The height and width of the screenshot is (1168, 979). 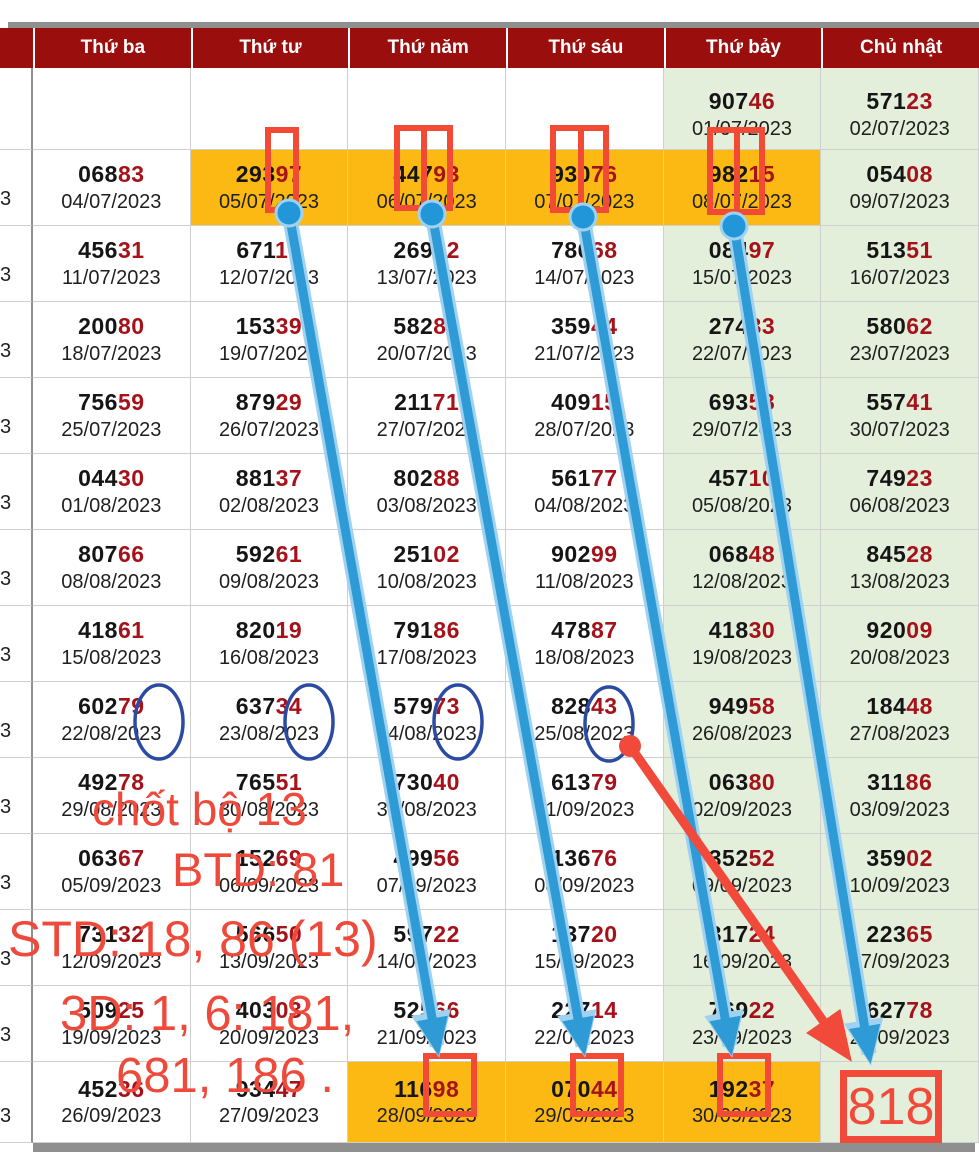 I want to click on result-date: 06/08/2023, so click(x=899, y=505).